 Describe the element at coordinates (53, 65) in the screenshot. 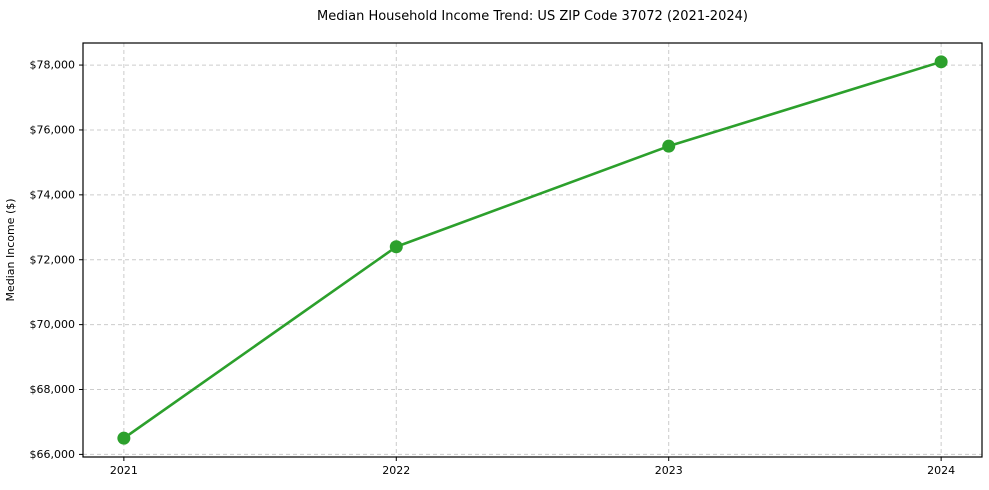

I see `y-tick-label: $78,000` at that location.